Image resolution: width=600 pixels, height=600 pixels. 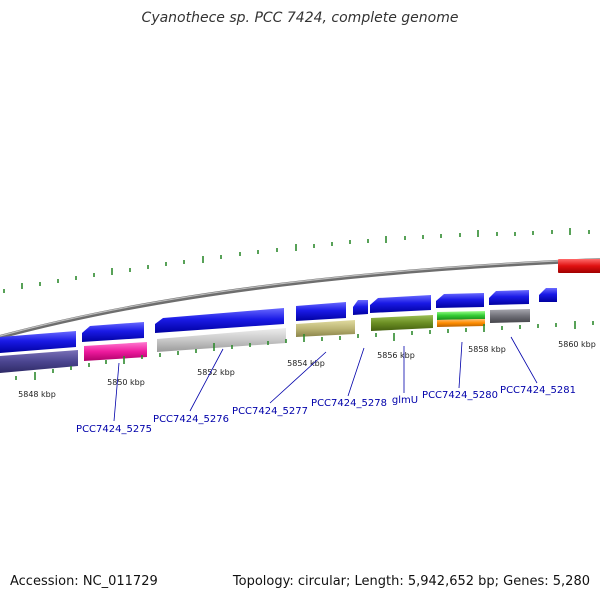 I want to click on tick-label: 5850 kbp, so click(x=126, y=382).